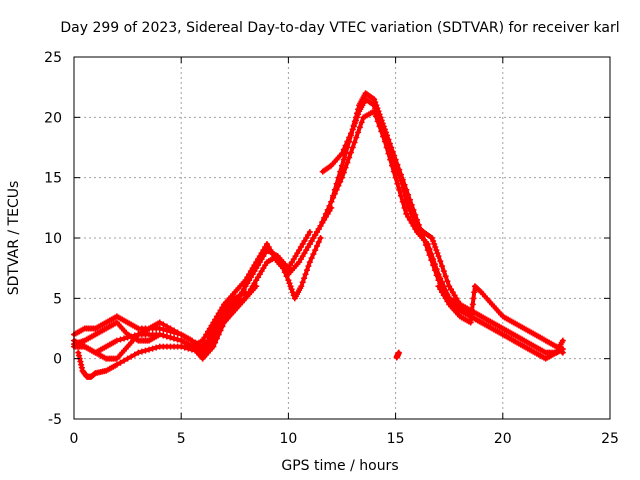  Describe the element at coordinates (55, 420) in the screenshot. I see `y-tick-label: -5` at that location.